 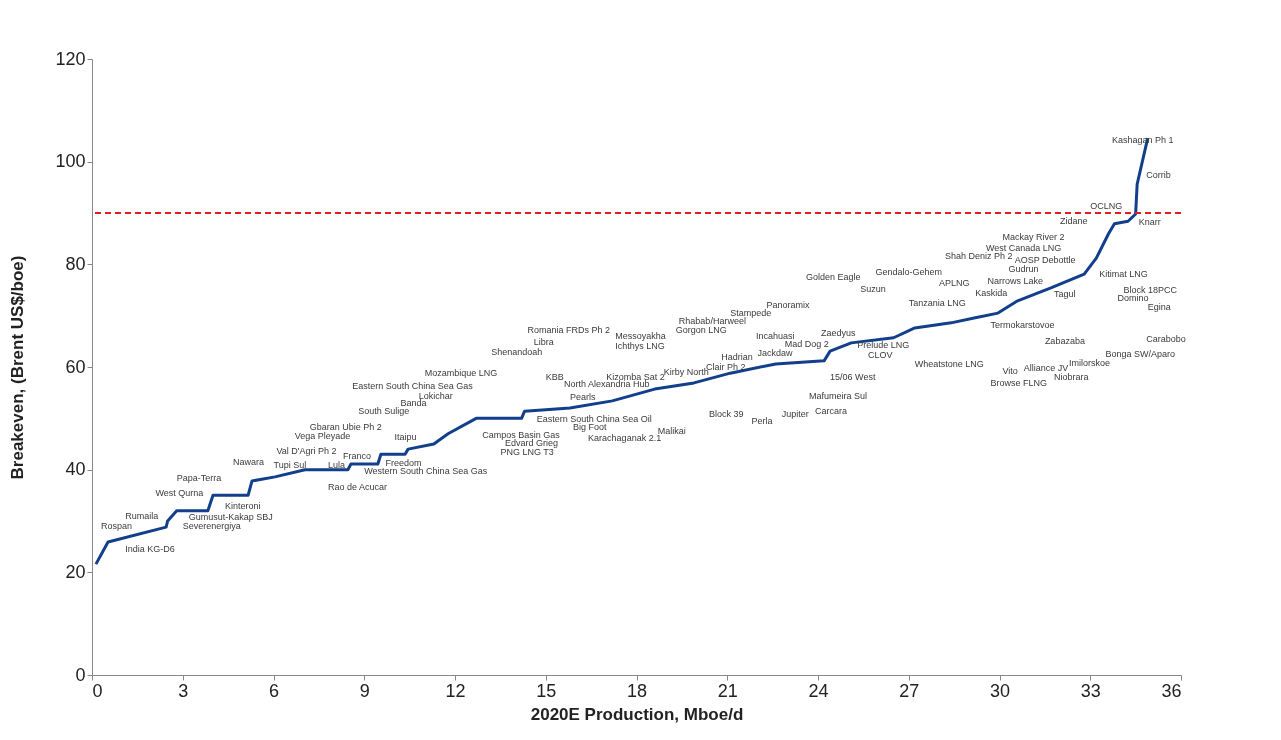 What do you see at coordinates (1166, 338) in the screenshot?
I see `annotation: Carabobo` at bounding box center [1166, 338].